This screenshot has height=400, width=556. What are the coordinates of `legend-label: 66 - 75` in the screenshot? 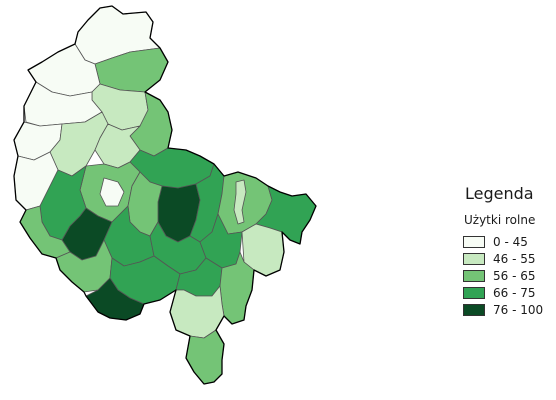 It's located at (514, 292).